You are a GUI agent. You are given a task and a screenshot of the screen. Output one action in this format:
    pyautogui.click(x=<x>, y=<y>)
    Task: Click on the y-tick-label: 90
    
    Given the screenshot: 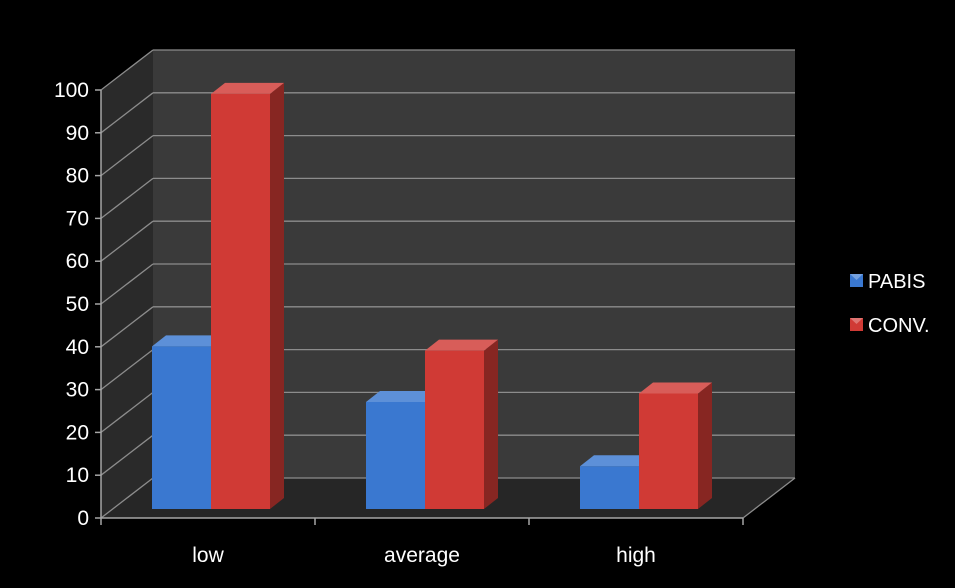 What is the action you would take?
    pyautogui.click(x=77, y=133)
    